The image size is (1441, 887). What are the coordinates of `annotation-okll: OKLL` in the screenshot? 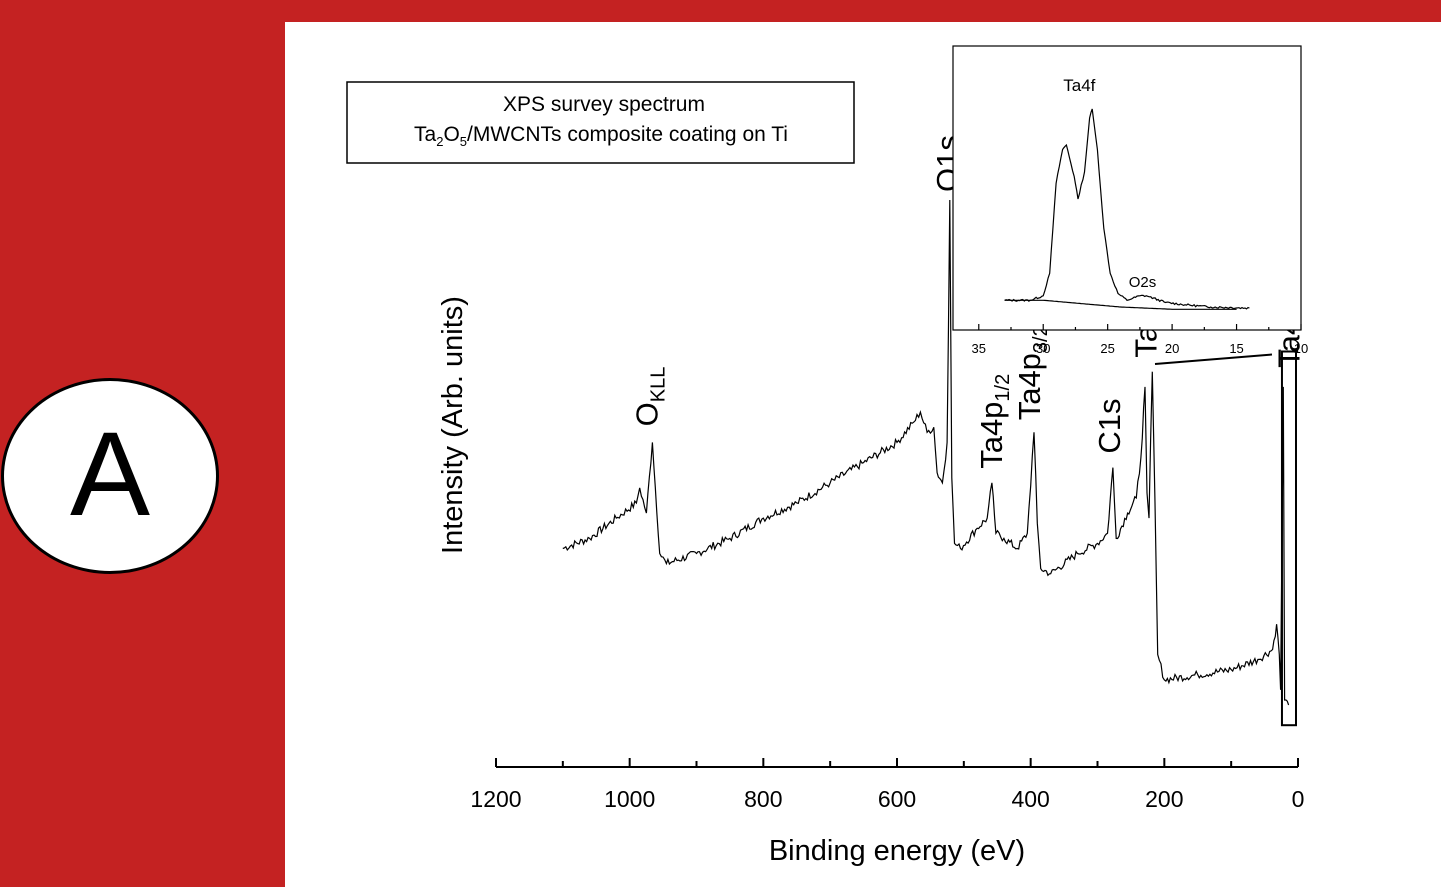 It's located at (649, 397).